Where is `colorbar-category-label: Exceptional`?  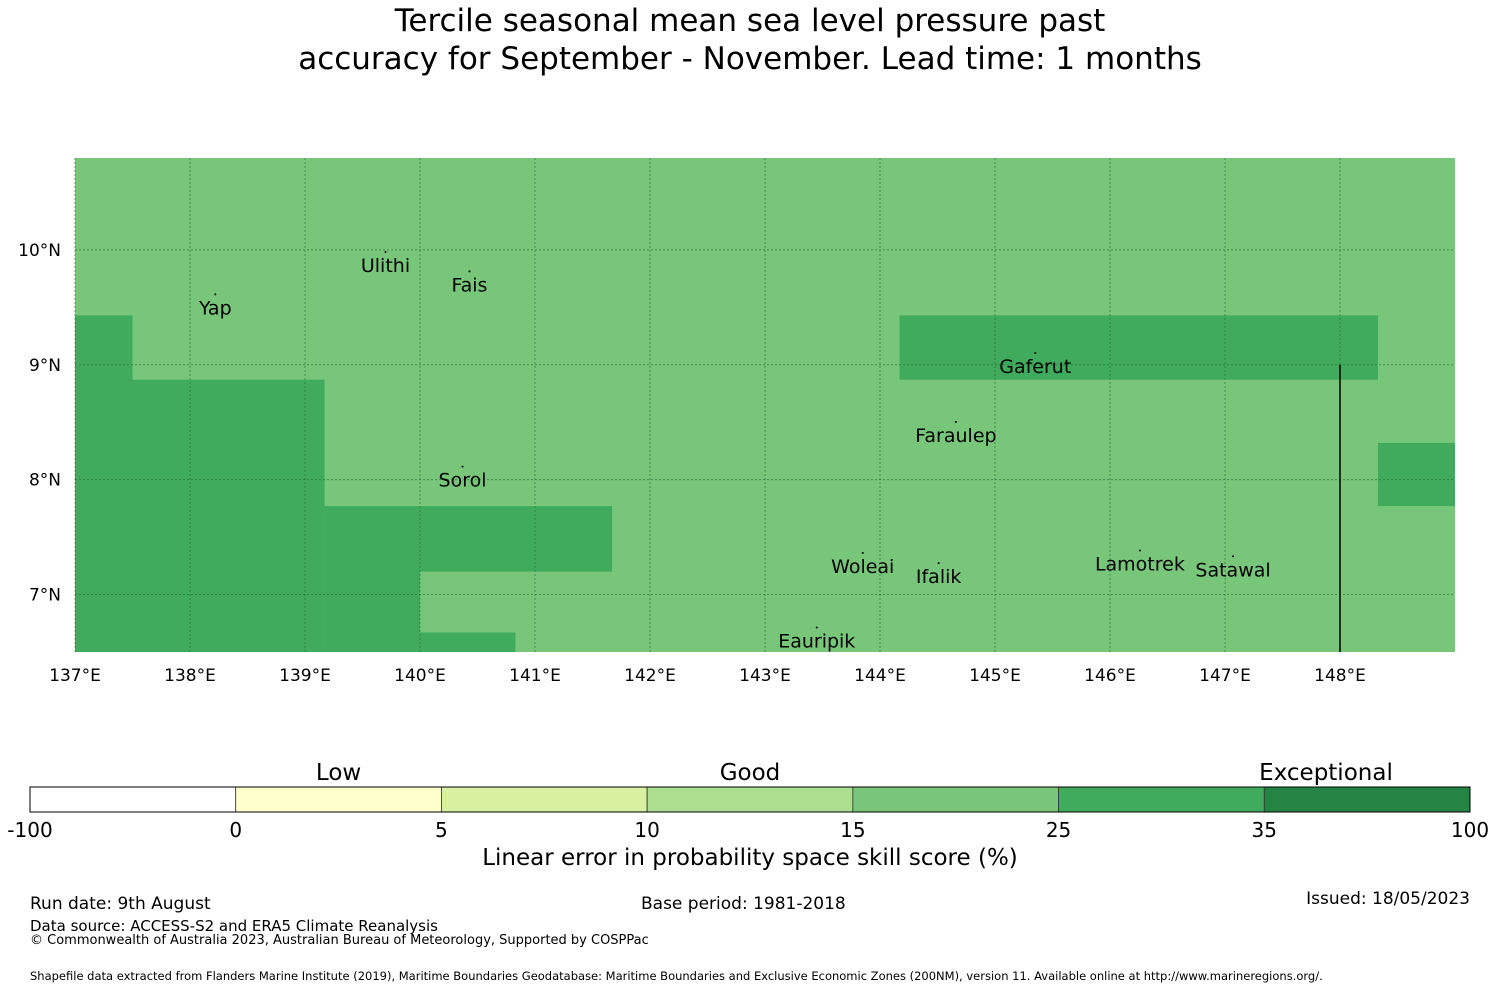 colorbar-category-label: Exceptional is located at coordinates (1326, 773).